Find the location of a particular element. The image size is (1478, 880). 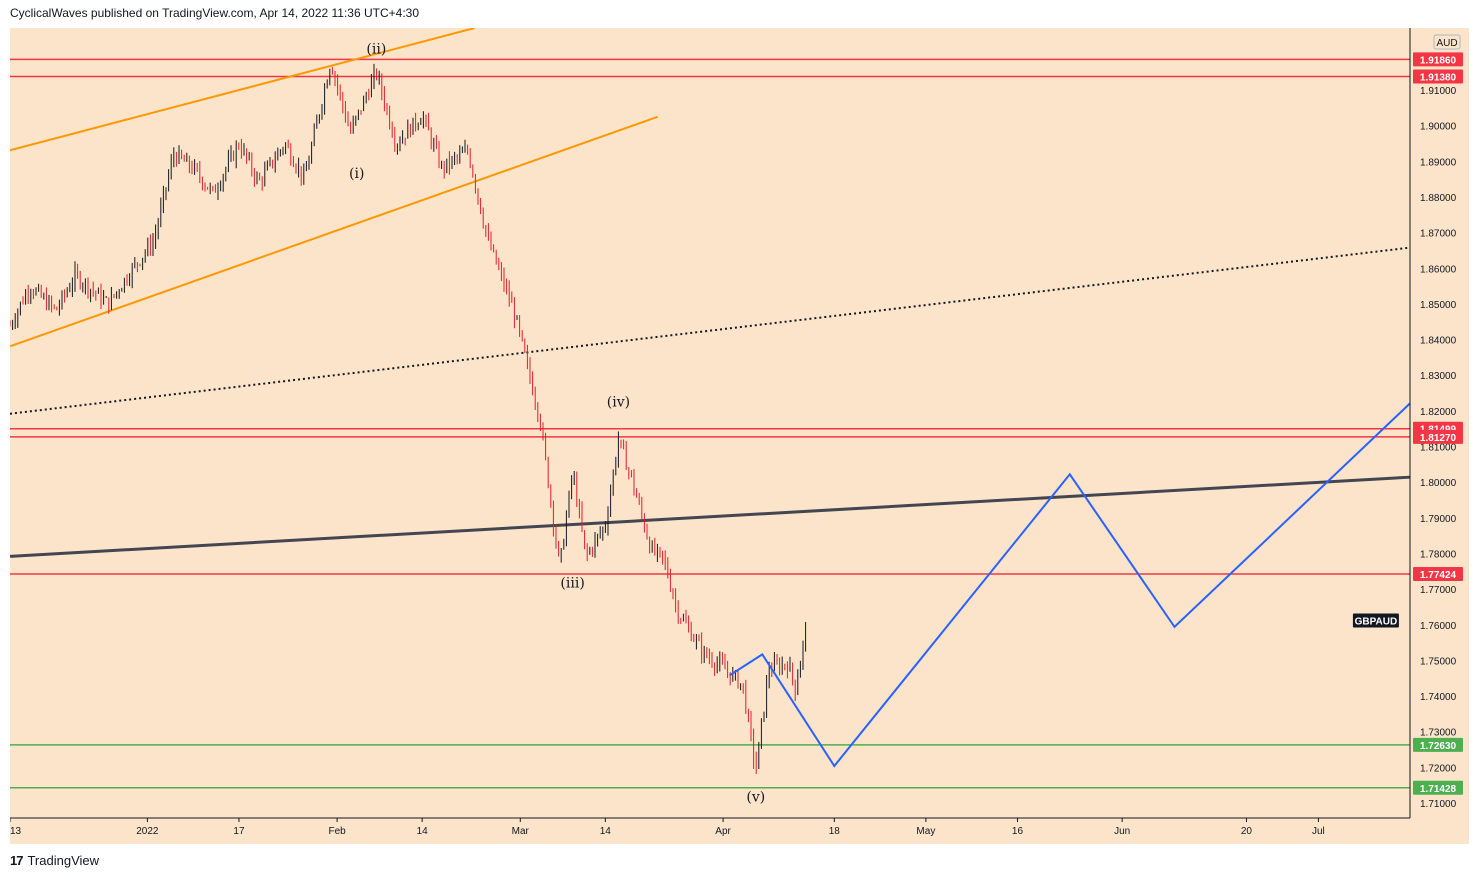

price-tick-label: 1.76000 is located at coordinates (1438, 626).